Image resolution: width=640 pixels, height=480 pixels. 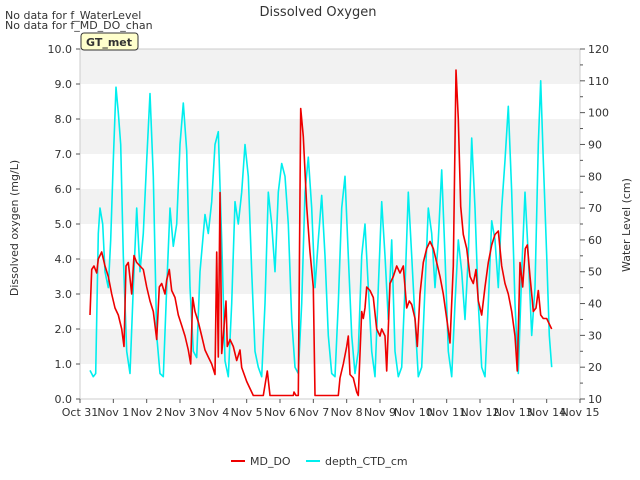 What do you see at coordinates (598, 113) in the screenshot?
I see `y-right-tick-label: 100` at bounding box center [598, 113].